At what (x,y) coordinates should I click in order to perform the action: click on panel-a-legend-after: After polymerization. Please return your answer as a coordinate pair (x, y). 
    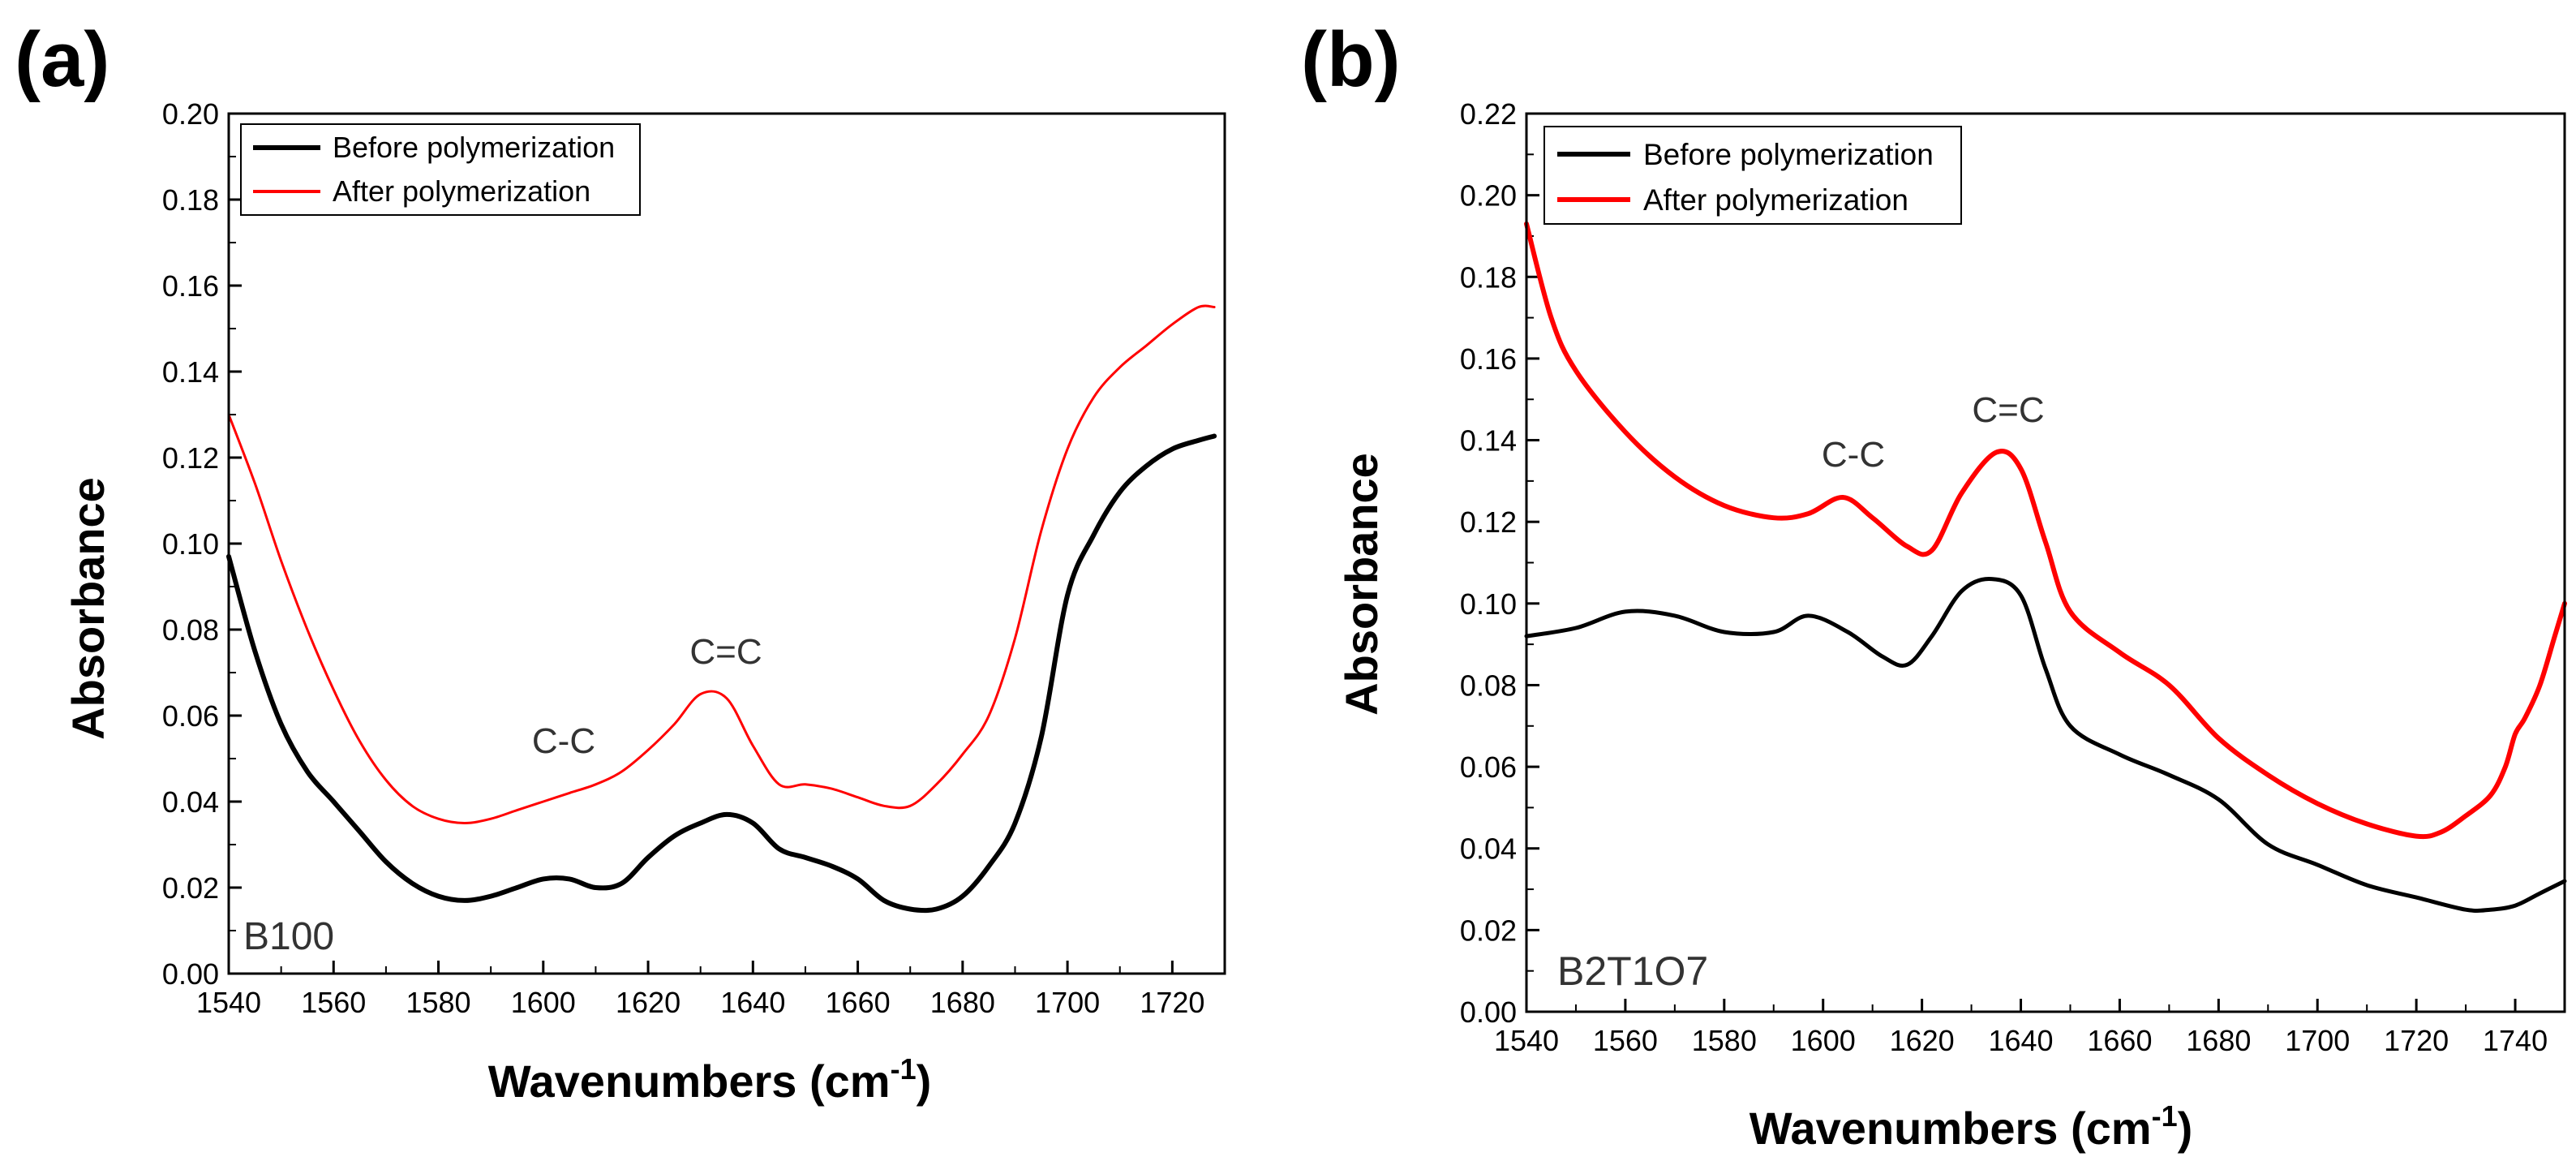
    Looking at the image, I should click on (461, 191).